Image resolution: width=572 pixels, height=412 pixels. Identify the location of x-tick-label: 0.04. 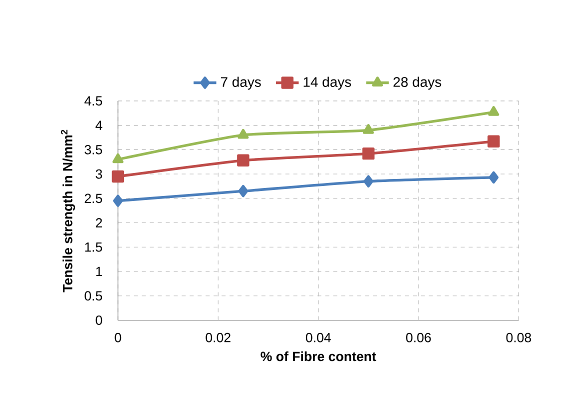
(318, 337).